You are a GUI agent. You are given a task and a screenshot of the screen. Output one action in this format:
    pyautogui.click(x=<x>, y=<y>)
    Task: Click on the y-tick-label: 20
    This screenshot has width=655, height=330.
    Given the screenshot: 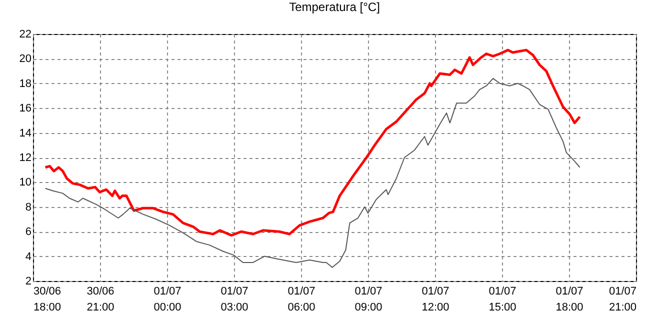 What is the action you would take?
    pyautogui.click(x=25, y=59)
    